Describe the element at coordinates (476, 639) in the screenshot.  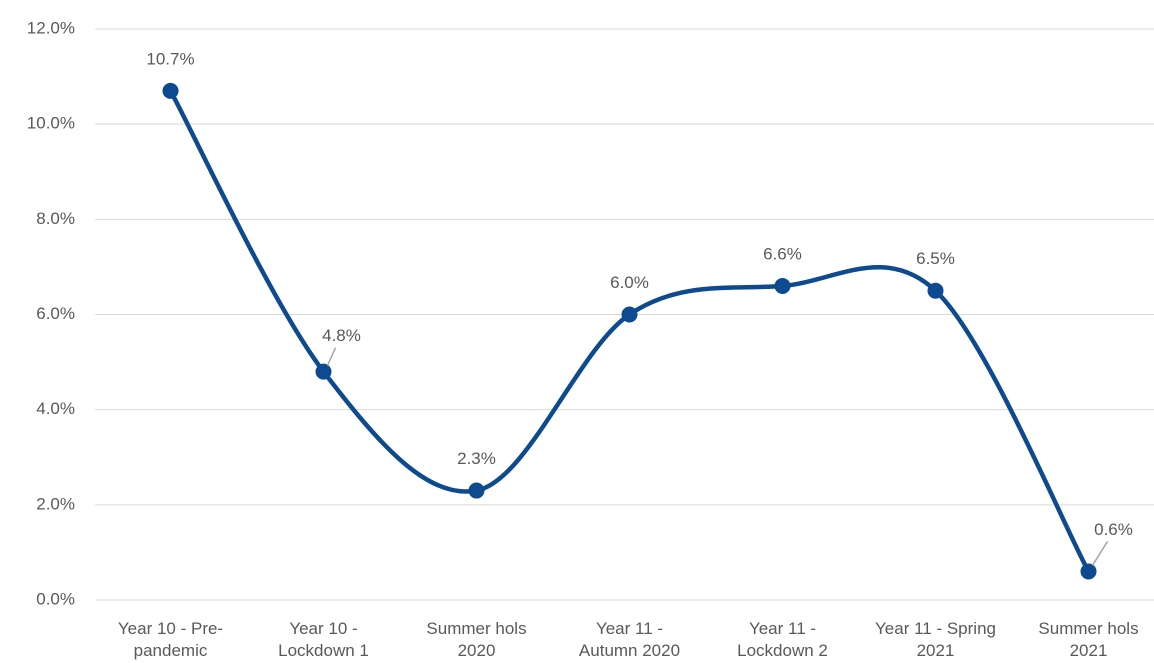
I see `x-tick-label: Summer hols 2020` at that location.